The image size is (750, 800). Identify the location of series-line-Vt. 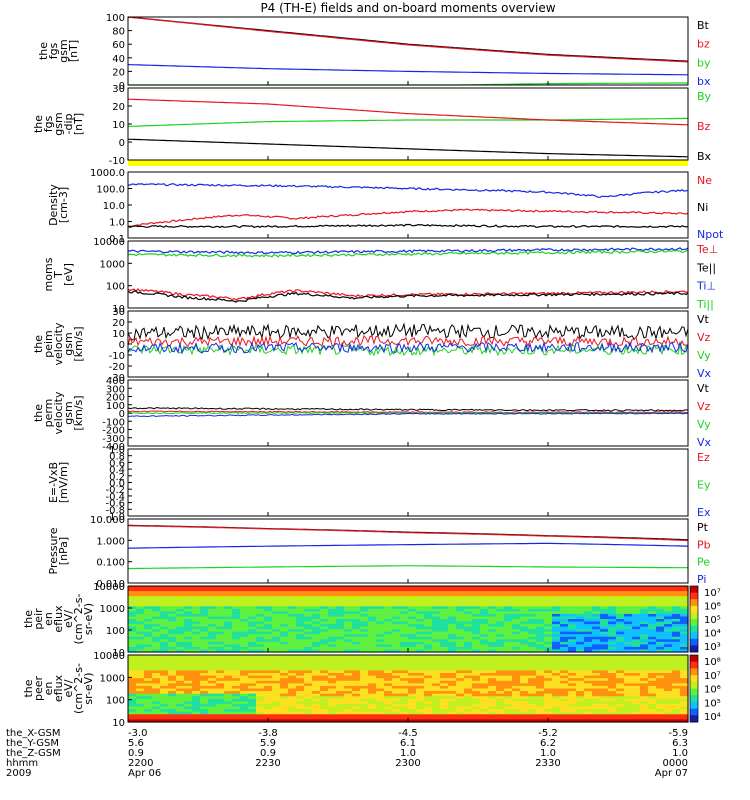
(407, 409).